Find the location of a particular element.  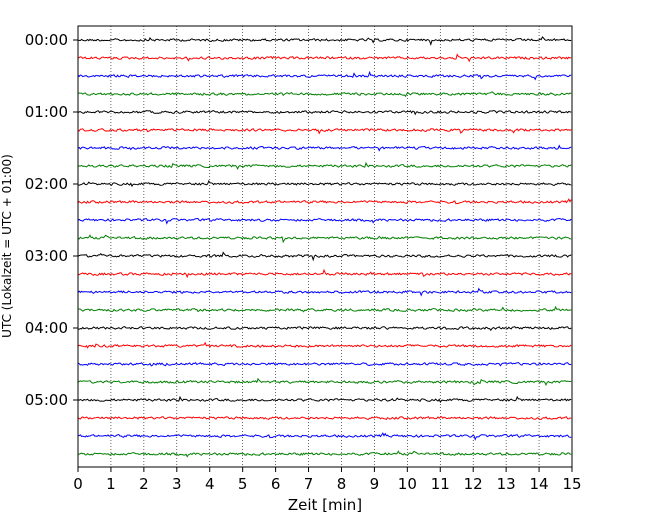

x-tick-label-14: 14 is located at coordinates (539, 484).